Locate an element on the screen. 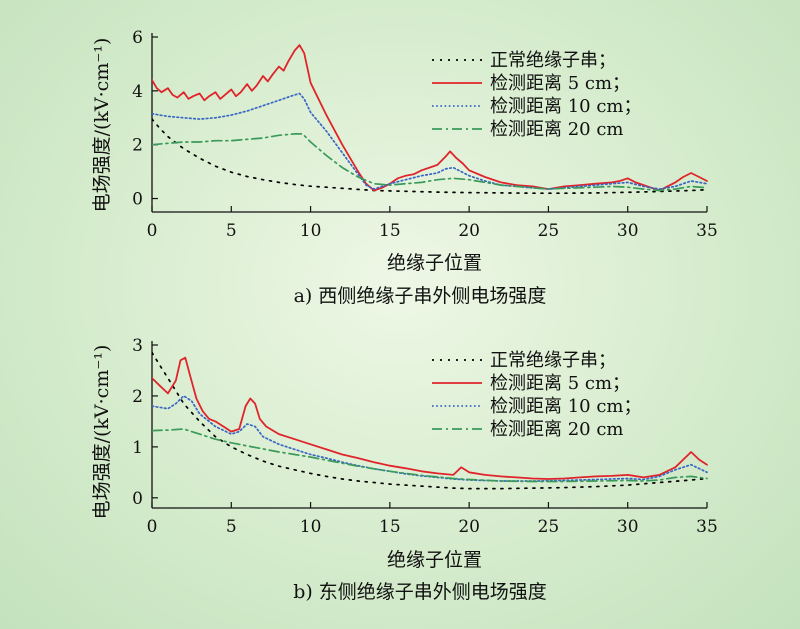 The height and width of the screenshot is (629, 800). y-tick-label: 6 is located at coordinates (137, 38).